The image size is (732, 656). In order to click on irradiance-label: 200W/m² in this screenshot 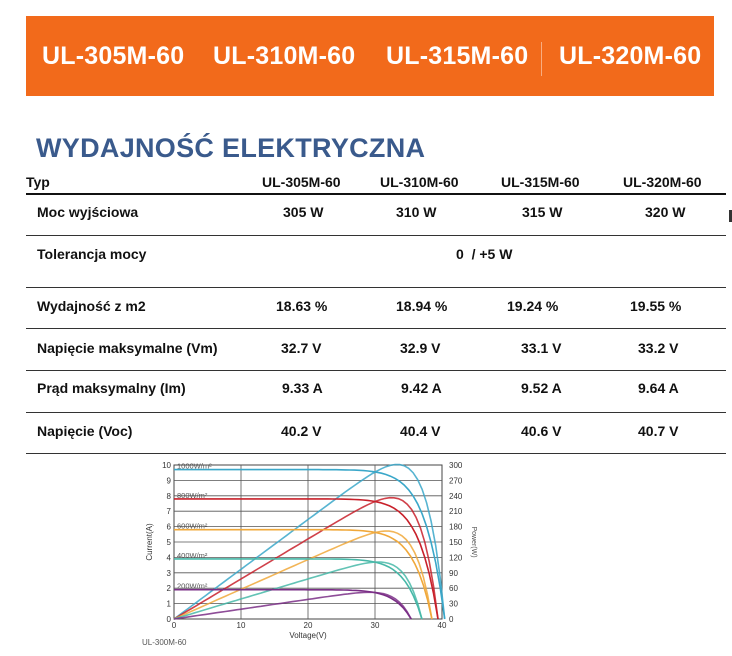, I will do `click(192, 586)`.